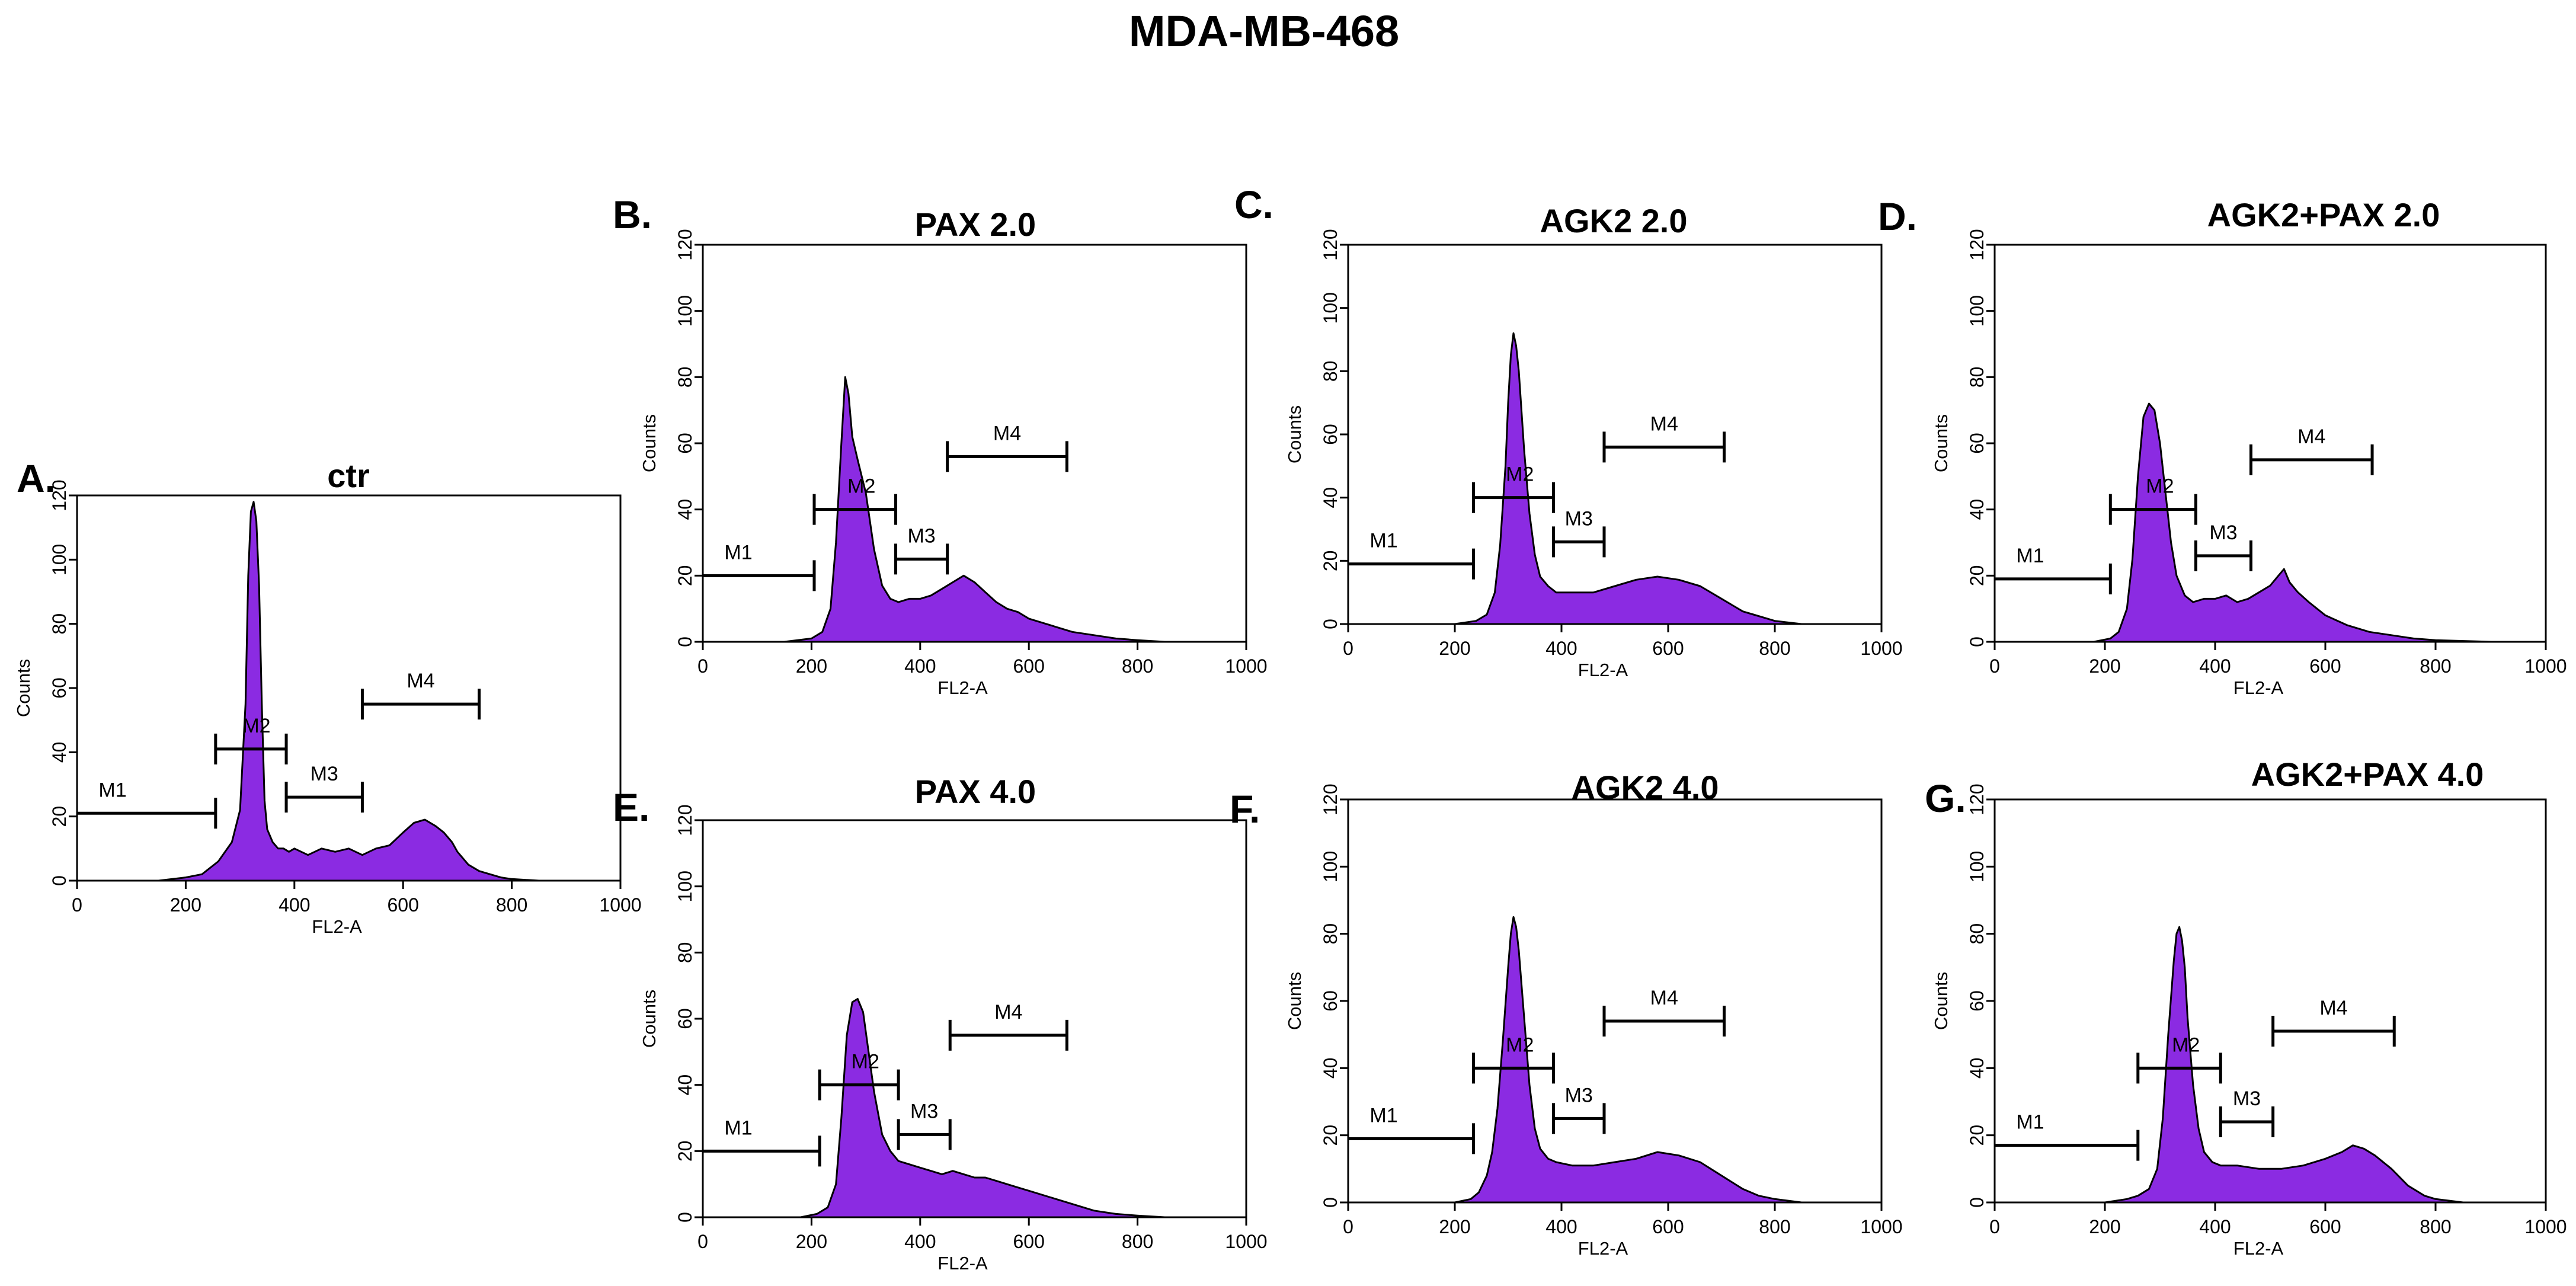  What do you see at coordinates (1897, 216) in the screenshot?
I see `panel-letter: D.` at bounding box center [1897, 216].